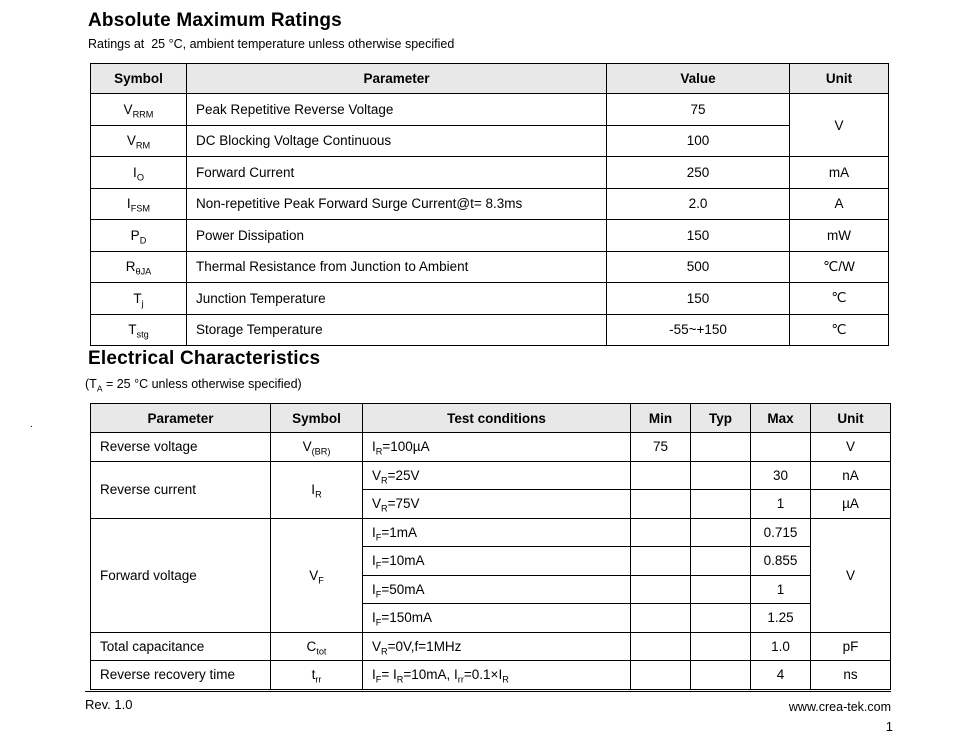 The width and height of the screenshot is (974, 745). Describe the element at coordinates (396, 140) in the screenshot. I see `parameter-cell: DC Blocking Voltage Continuous` at that location.